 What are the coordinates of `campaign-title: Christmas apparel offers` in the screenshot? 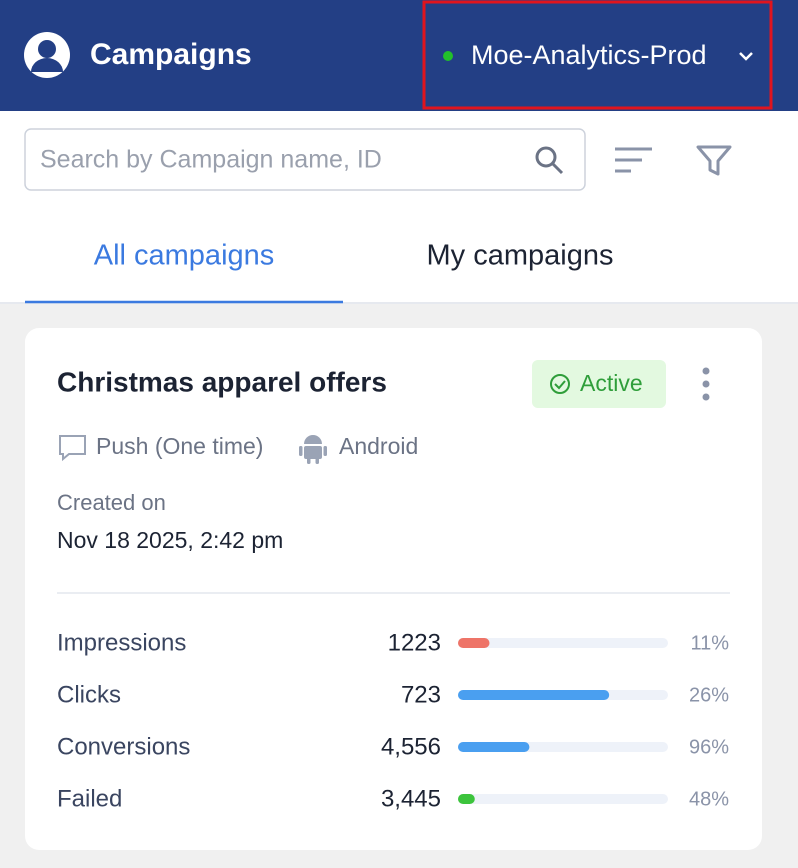 It's located at (222, 381).